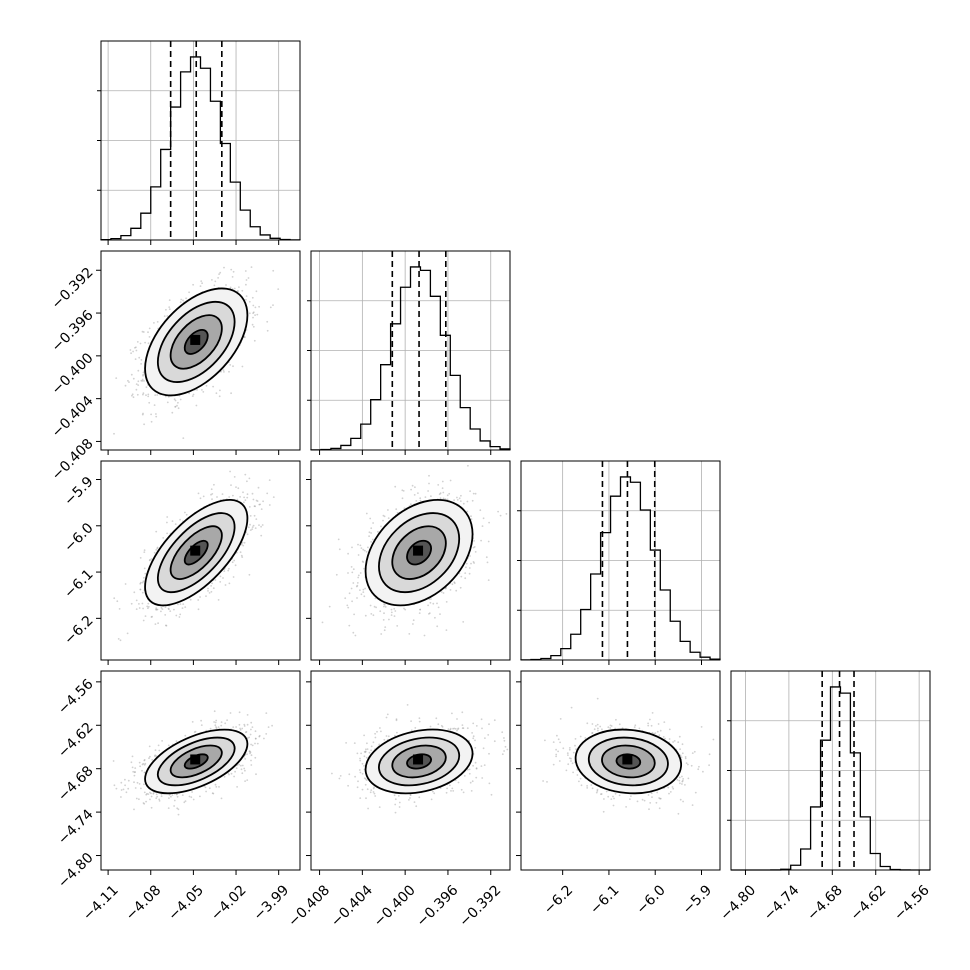 This screenshot has width=970, height=970. What do you see at coordinates (195, 339) in the screenshot?
I see `density-peak` at bounding box center [195, 339].